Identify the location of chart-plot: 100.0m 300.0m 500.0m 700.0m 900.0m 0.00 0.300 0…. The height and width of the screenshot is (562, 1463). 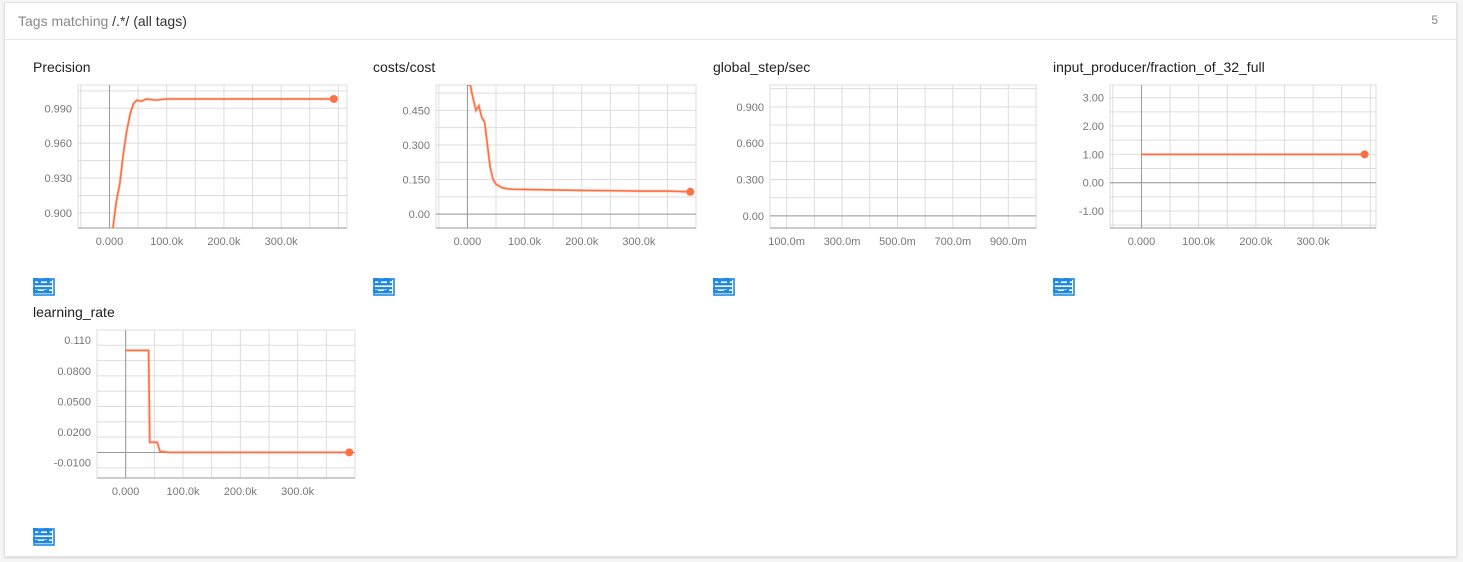
(875, 164).